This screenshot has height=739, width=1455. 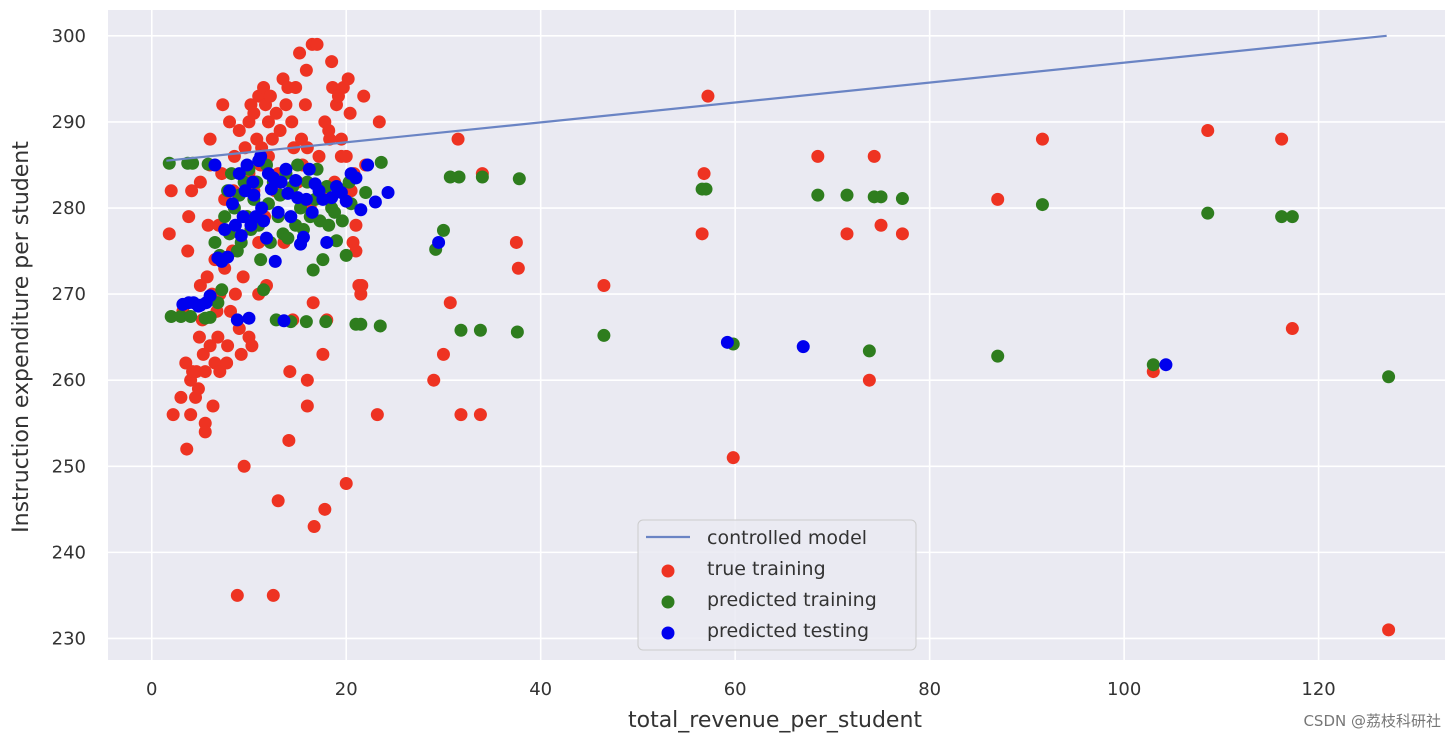 What do you see at coordinates (151, 689) in the screenshot?
I see `x-tick-label: 0` at bounding box center [151, 689].